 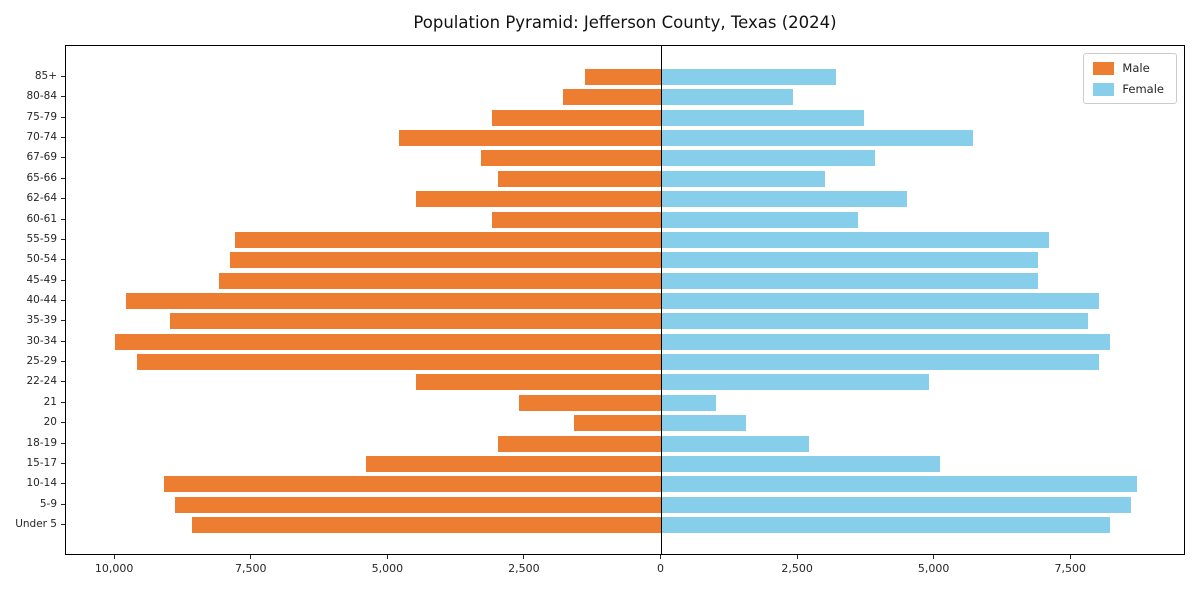 What do you see at coordinates (45, 76) in the screenshot?
I see `y-tick-label: 85+` at bounding box center [45, 76].